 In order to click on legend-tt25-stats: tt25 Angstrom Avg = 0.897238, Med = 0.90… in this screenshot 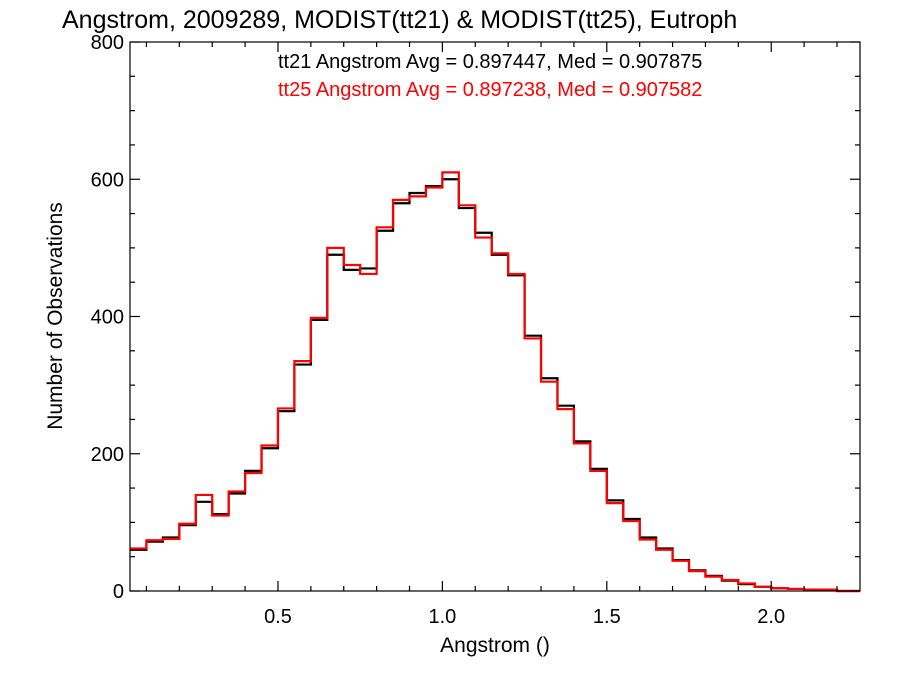, I will do `click(490, 90)`.